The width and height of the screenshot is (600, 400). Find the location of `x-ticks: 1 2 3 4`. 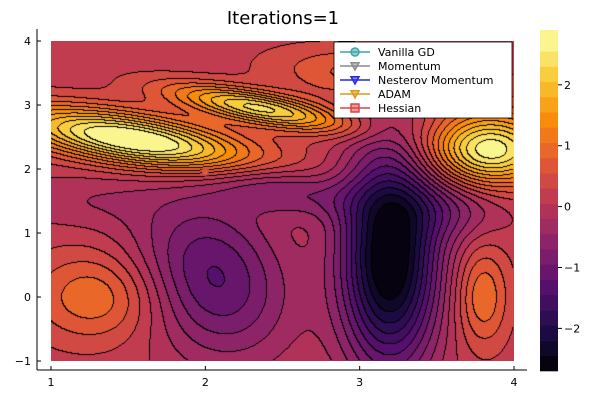

x-ticks: 1 2 3 4 is located at coordinates (283, 377).